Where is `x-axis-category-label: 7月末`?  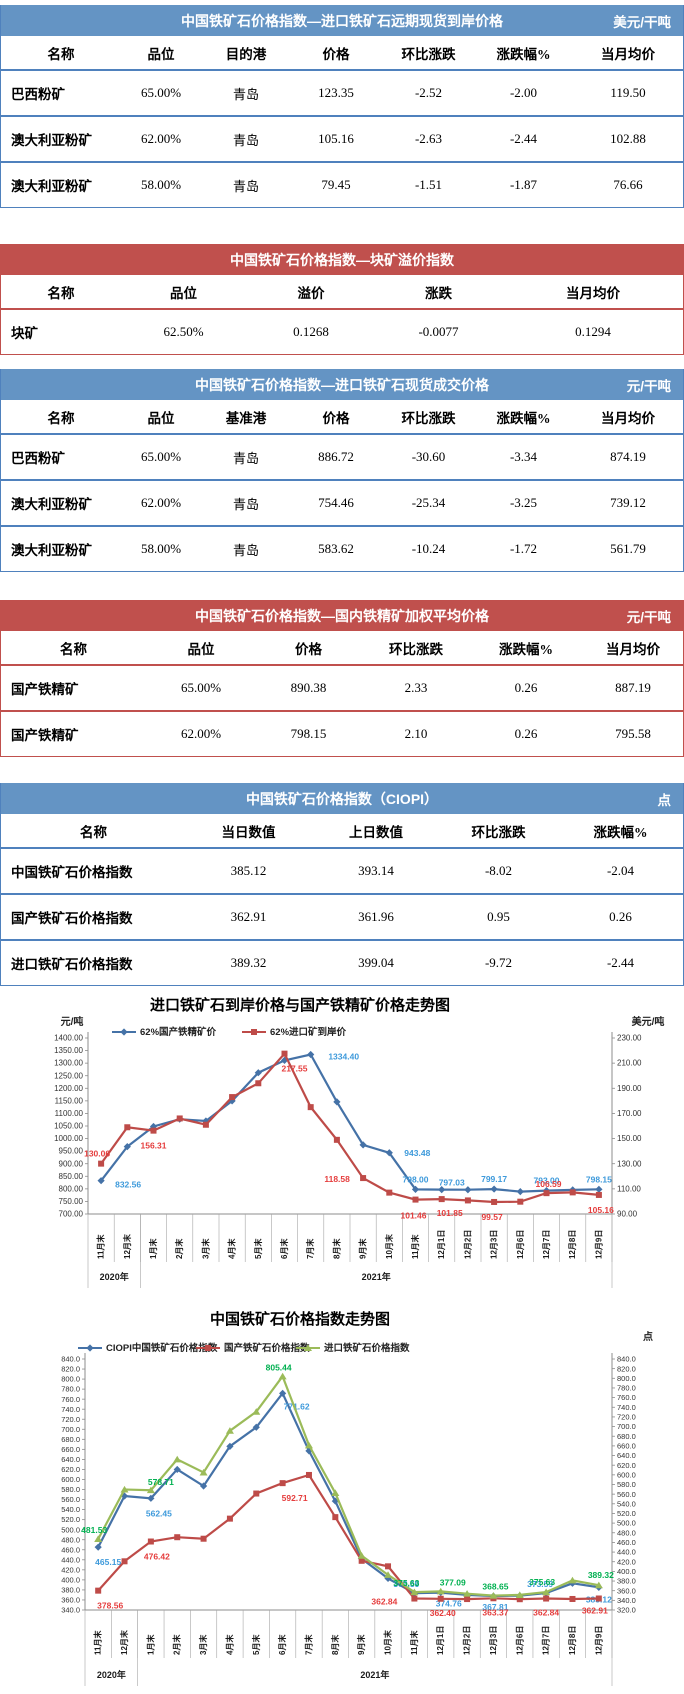 x-axis-category-label: 7月末 is located at coordinates (310, 1249).